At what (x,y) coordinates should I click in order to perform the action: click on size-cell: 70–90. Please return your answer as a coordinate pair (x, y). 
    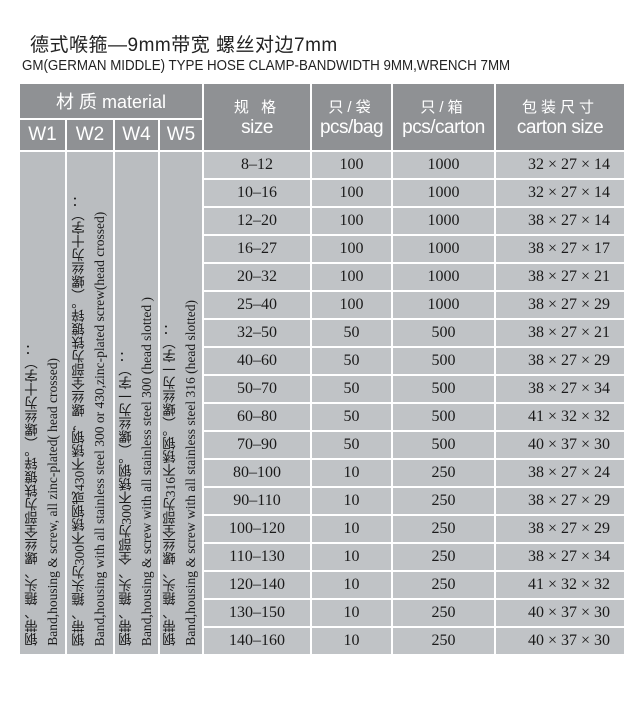
    Looking at the image, I should click on (257, 445).